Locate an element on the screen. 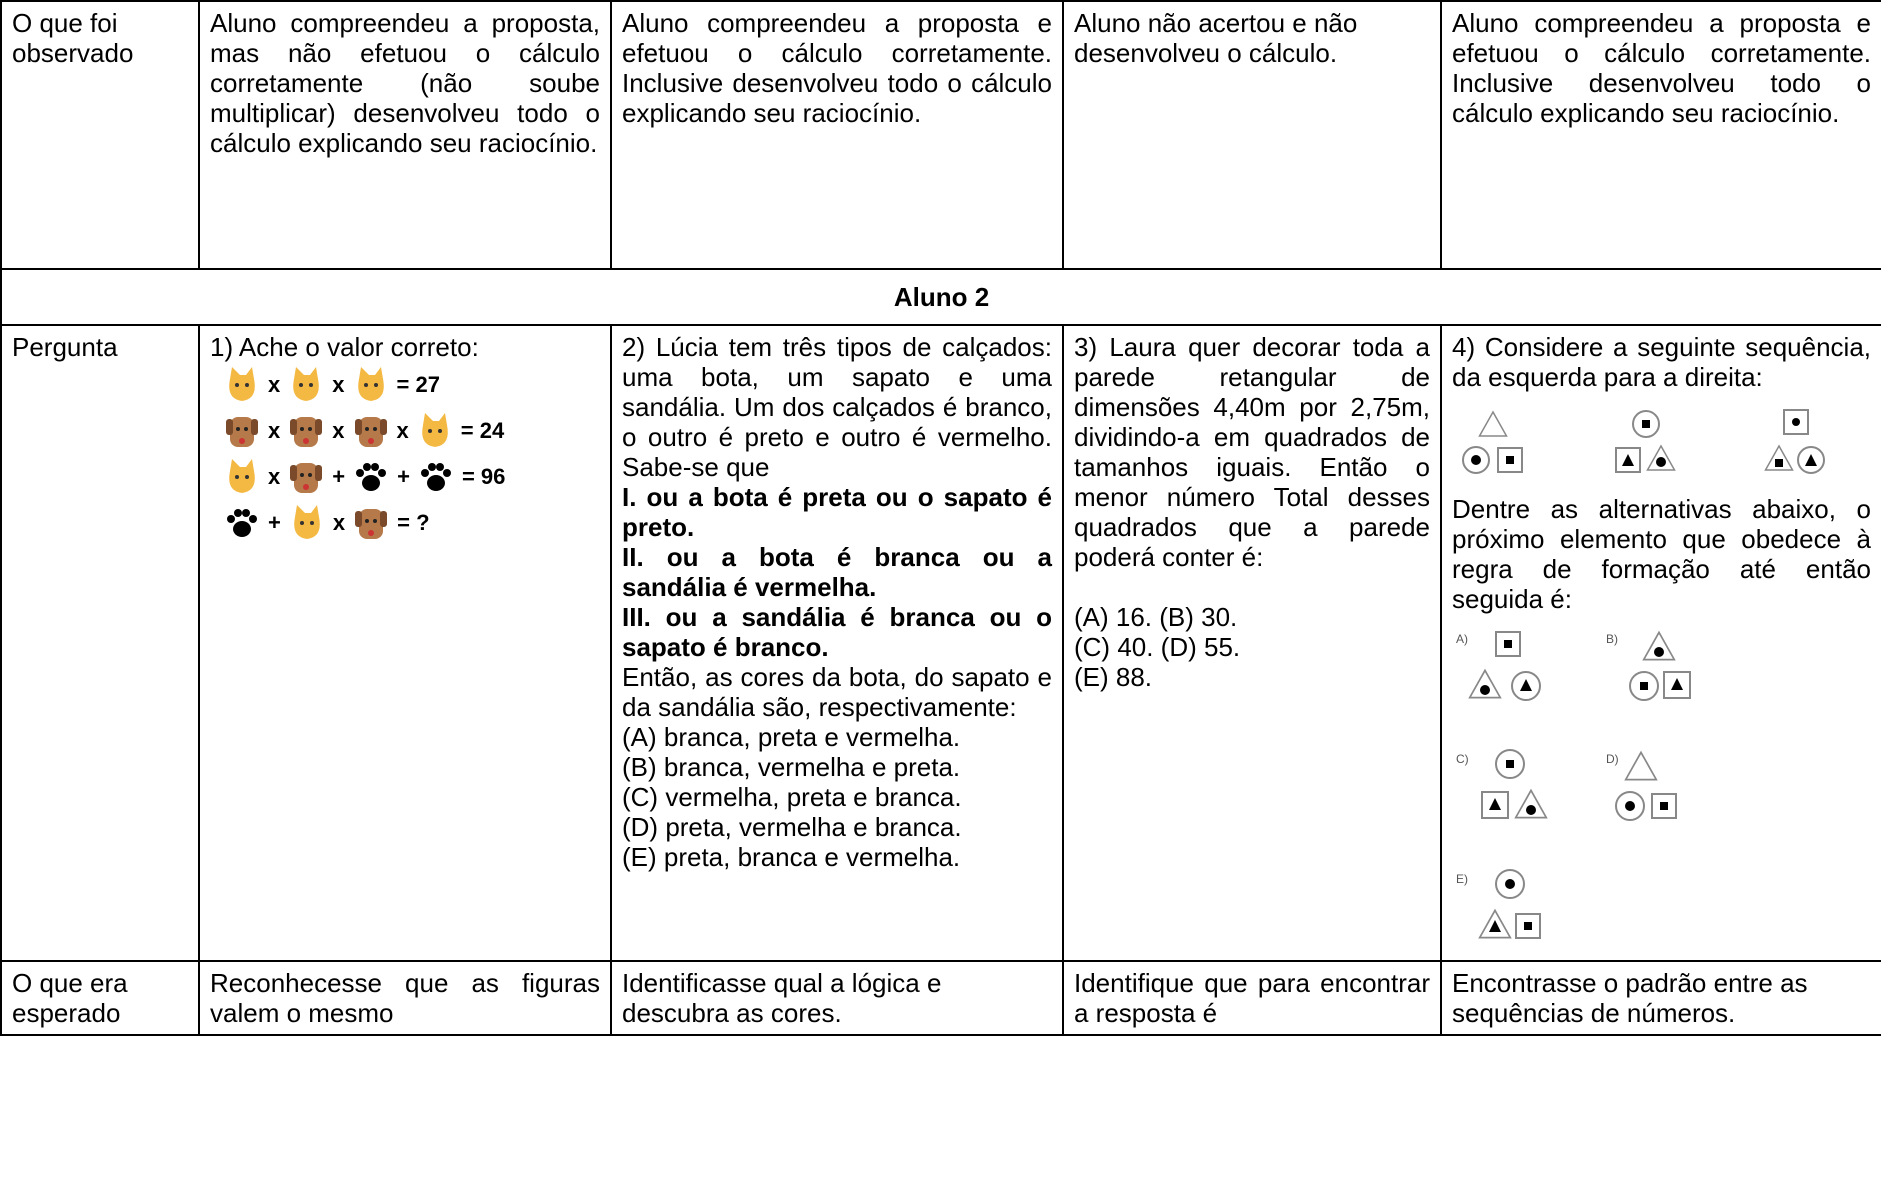 This screenshot has width=1881, height=1190. op: = 96 is located at coordinates (483, 476).